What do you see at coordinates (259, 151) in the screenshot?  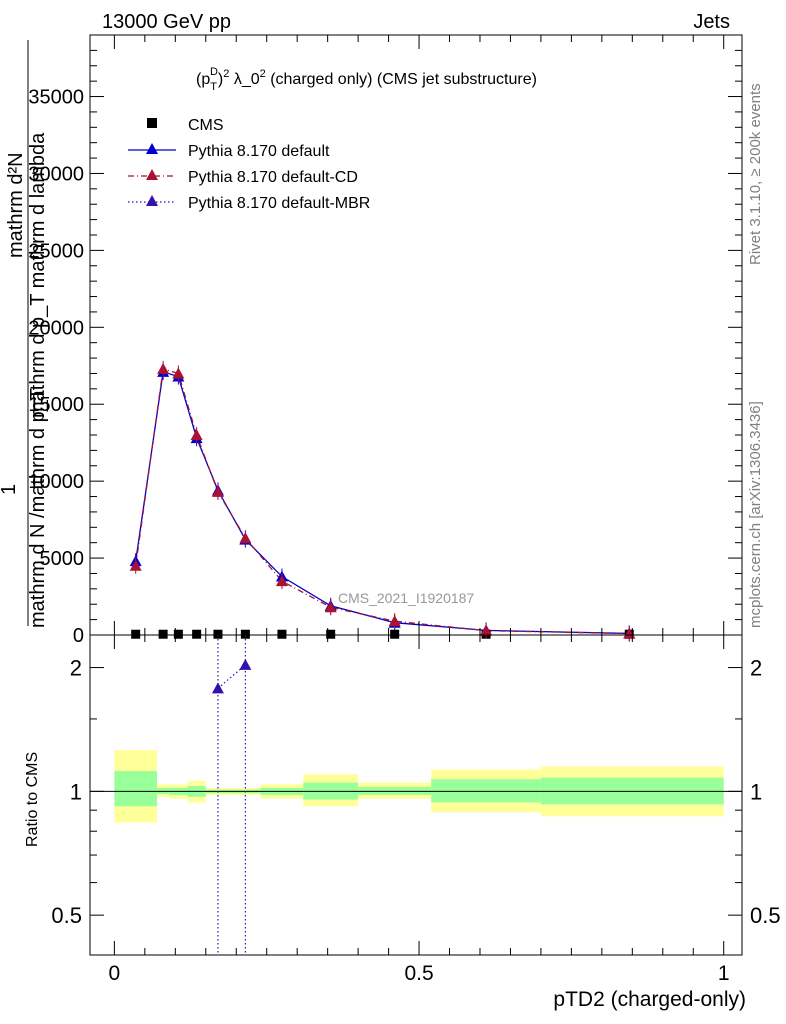 I see `legend-label-default: Pythia 8.170 default` at bounding box center [259, 151].